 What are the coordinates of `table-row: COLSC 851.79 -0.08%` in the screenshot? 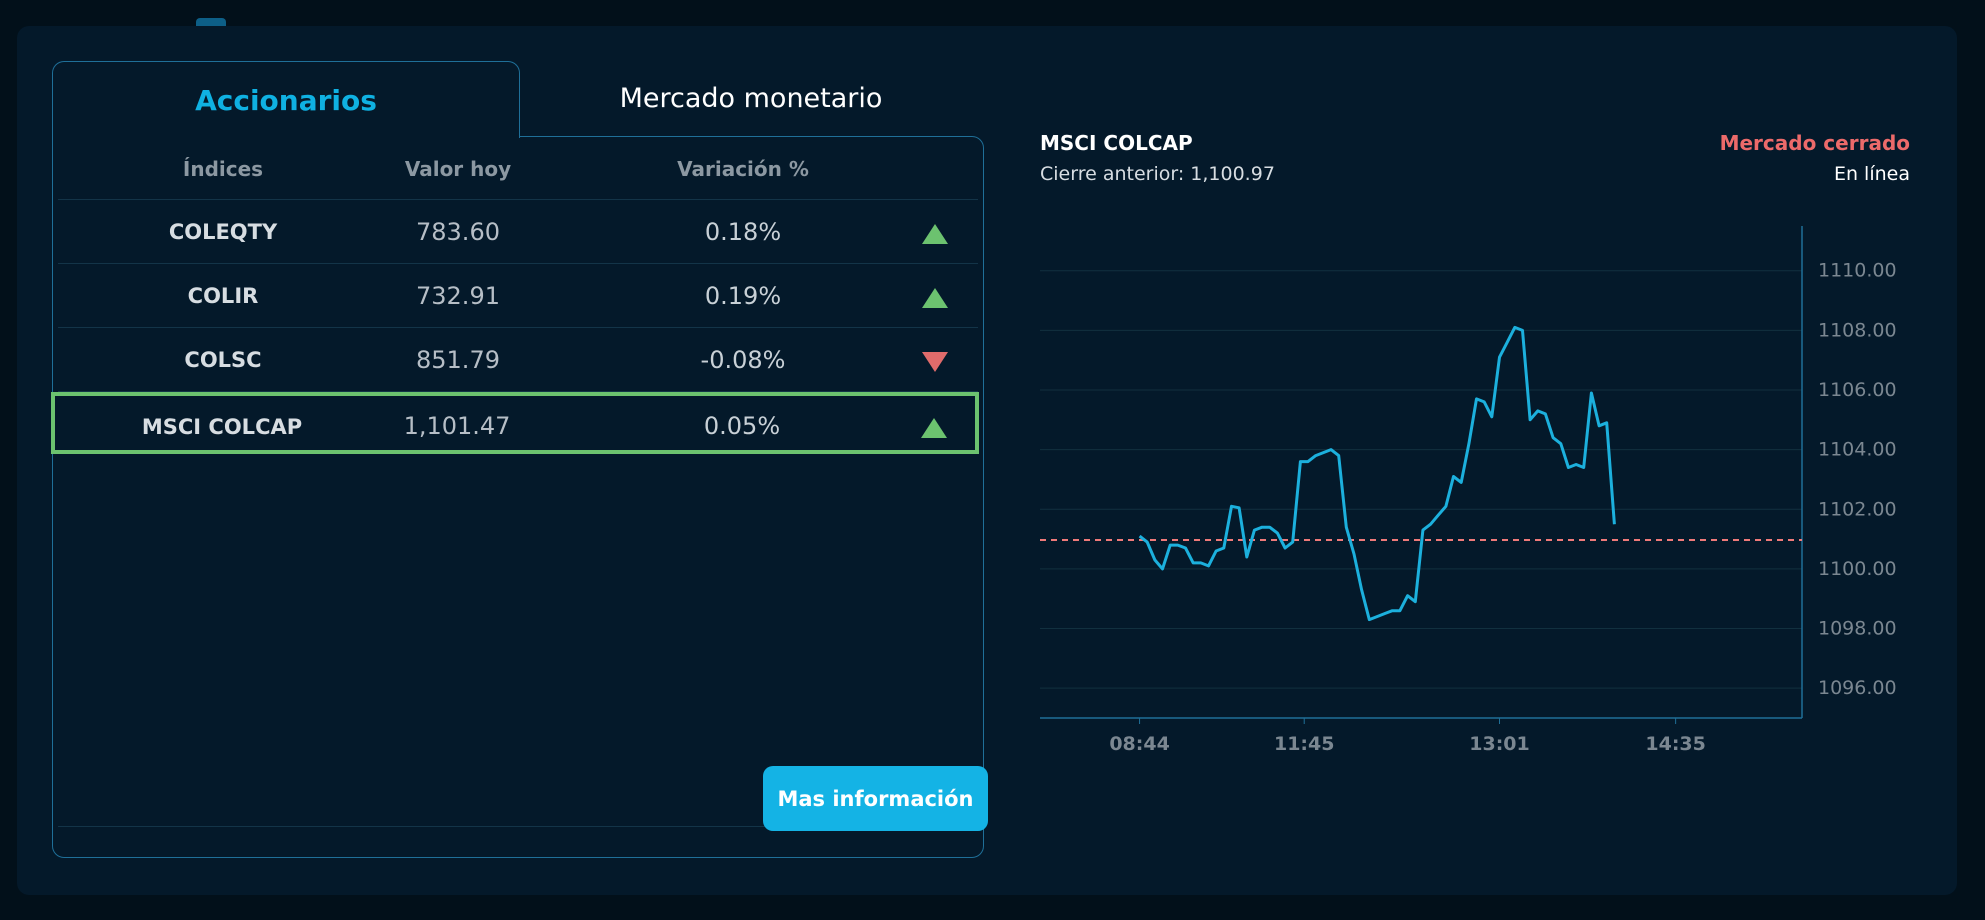 It's located at (518, 360).